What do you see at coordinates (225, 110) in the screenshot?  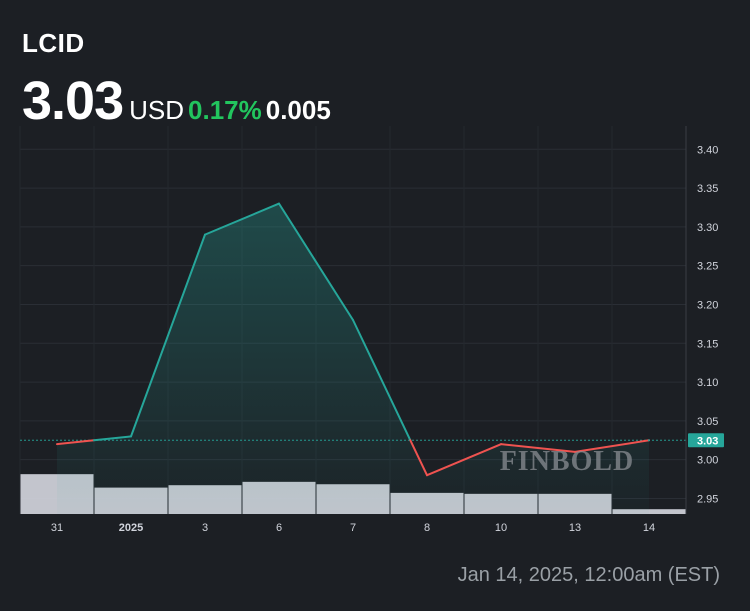 I see `price-change-percent: 0.17%` at bounding box center [225, 110].